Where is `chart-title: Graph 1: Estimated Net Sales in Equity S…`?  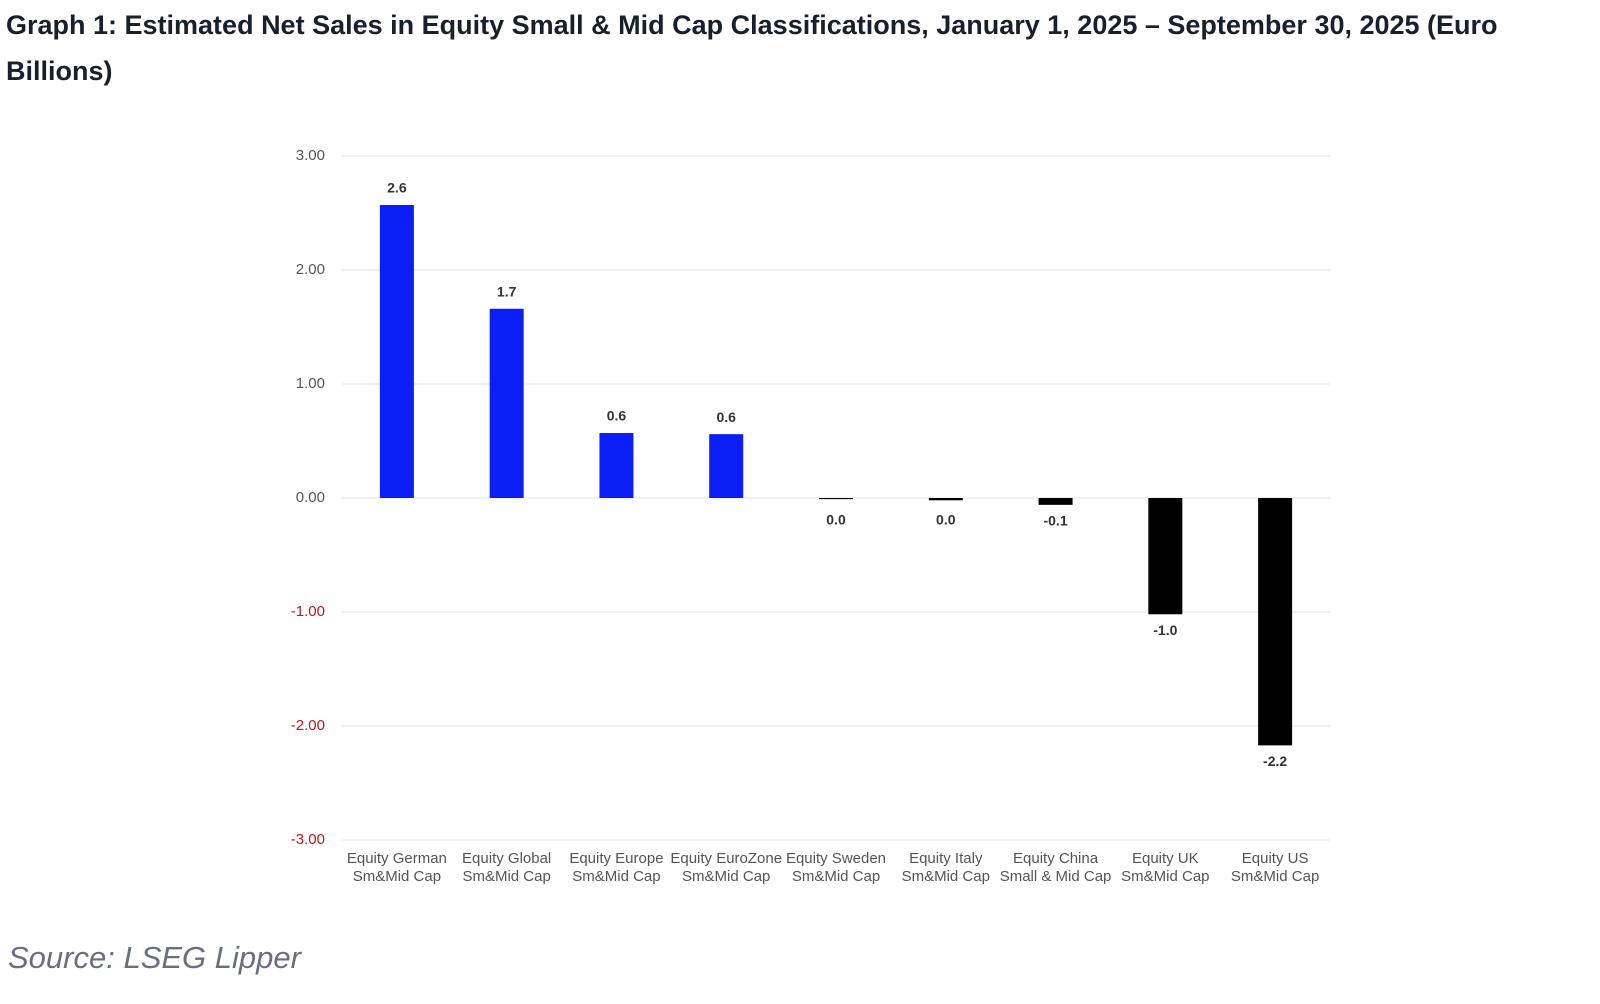
chart-title: Graph 1: Estimated Net Sales in Equity S… is located at coordinates (752, 48).